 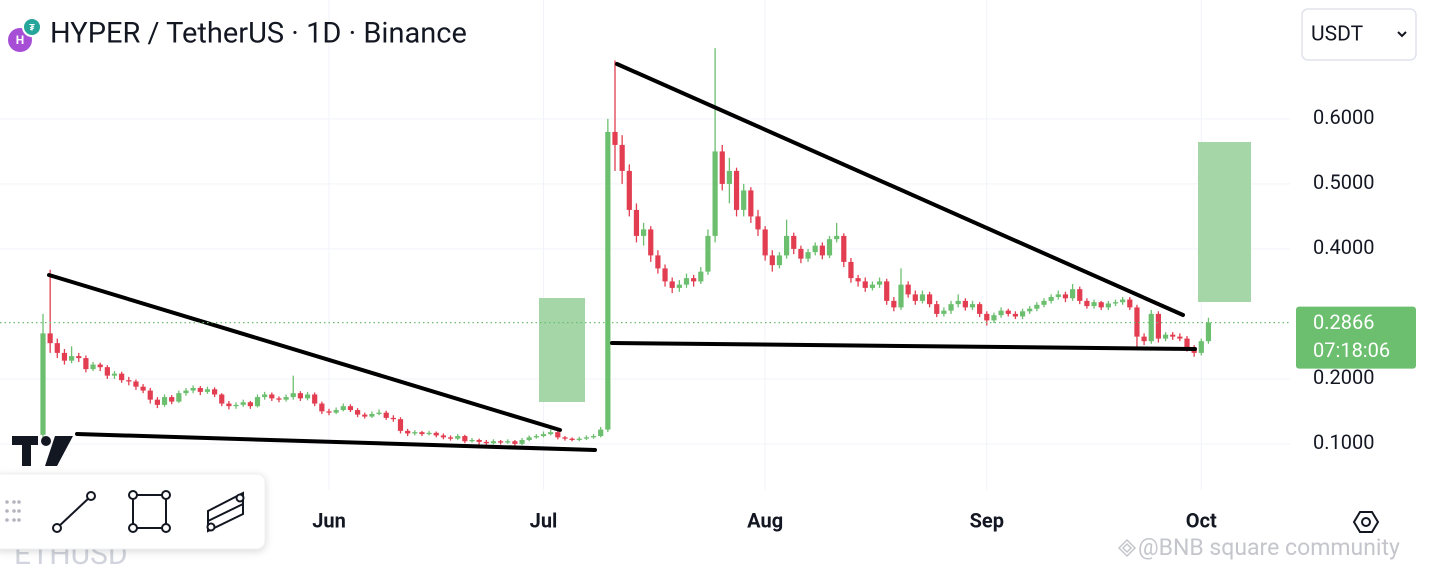 I want to click on tv-logo, so click(x=42, y=451).